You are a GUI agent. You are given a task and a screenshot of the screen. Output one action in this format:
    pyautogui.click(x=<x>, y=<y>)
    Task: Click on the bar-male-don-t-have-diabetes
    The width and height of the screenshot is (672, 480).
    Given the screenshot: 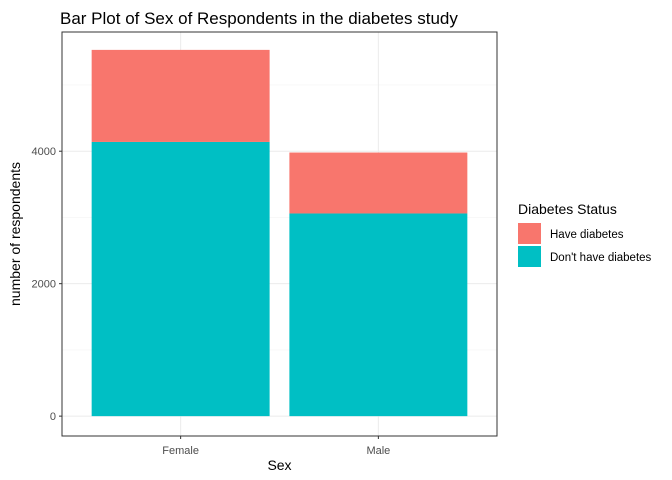 What is the action you would take?
    pyautogui.click(x=378, y=315)
    